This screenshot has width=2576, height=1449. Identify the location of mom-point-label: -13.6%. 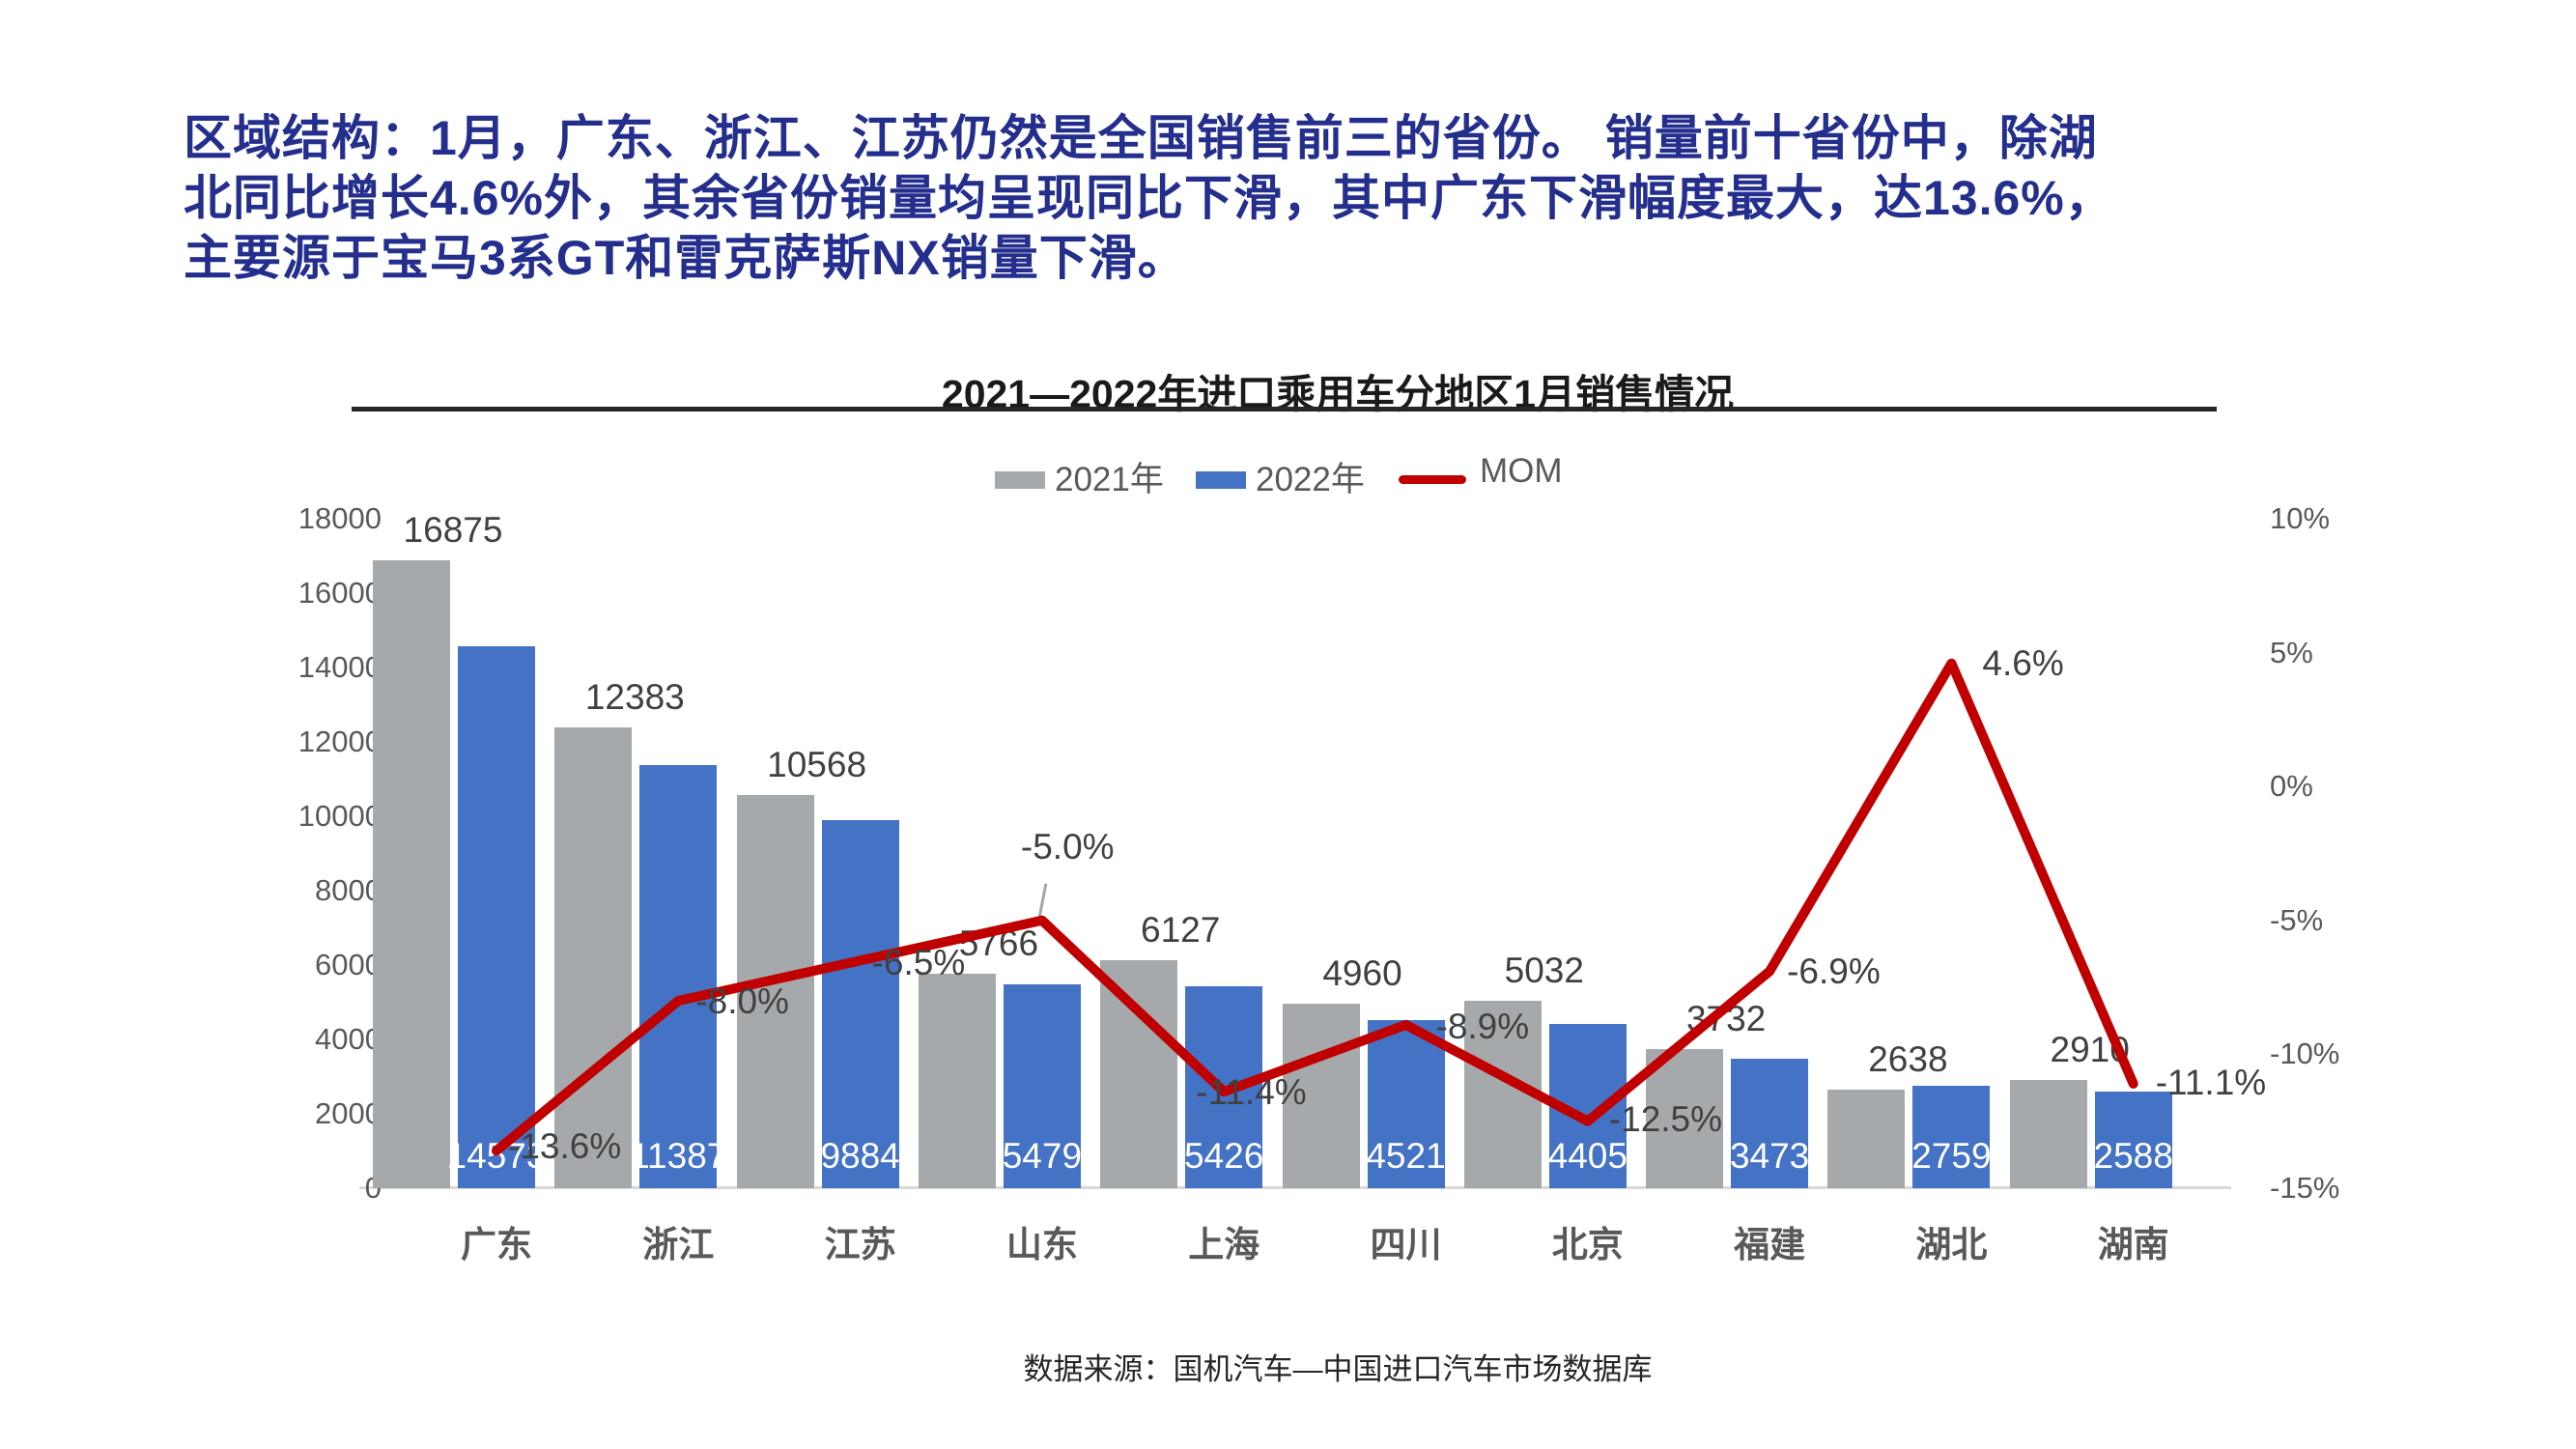
(565, 1146).